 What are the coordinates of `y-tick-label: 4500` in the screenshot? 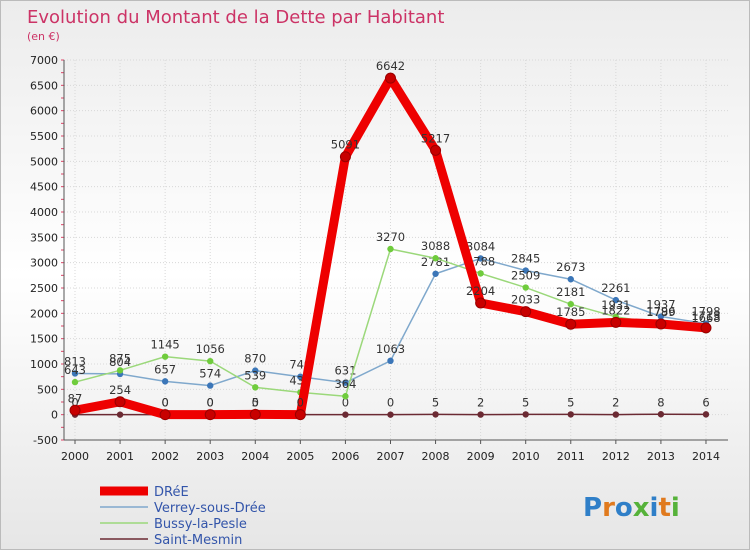 It's located at (44, 187).